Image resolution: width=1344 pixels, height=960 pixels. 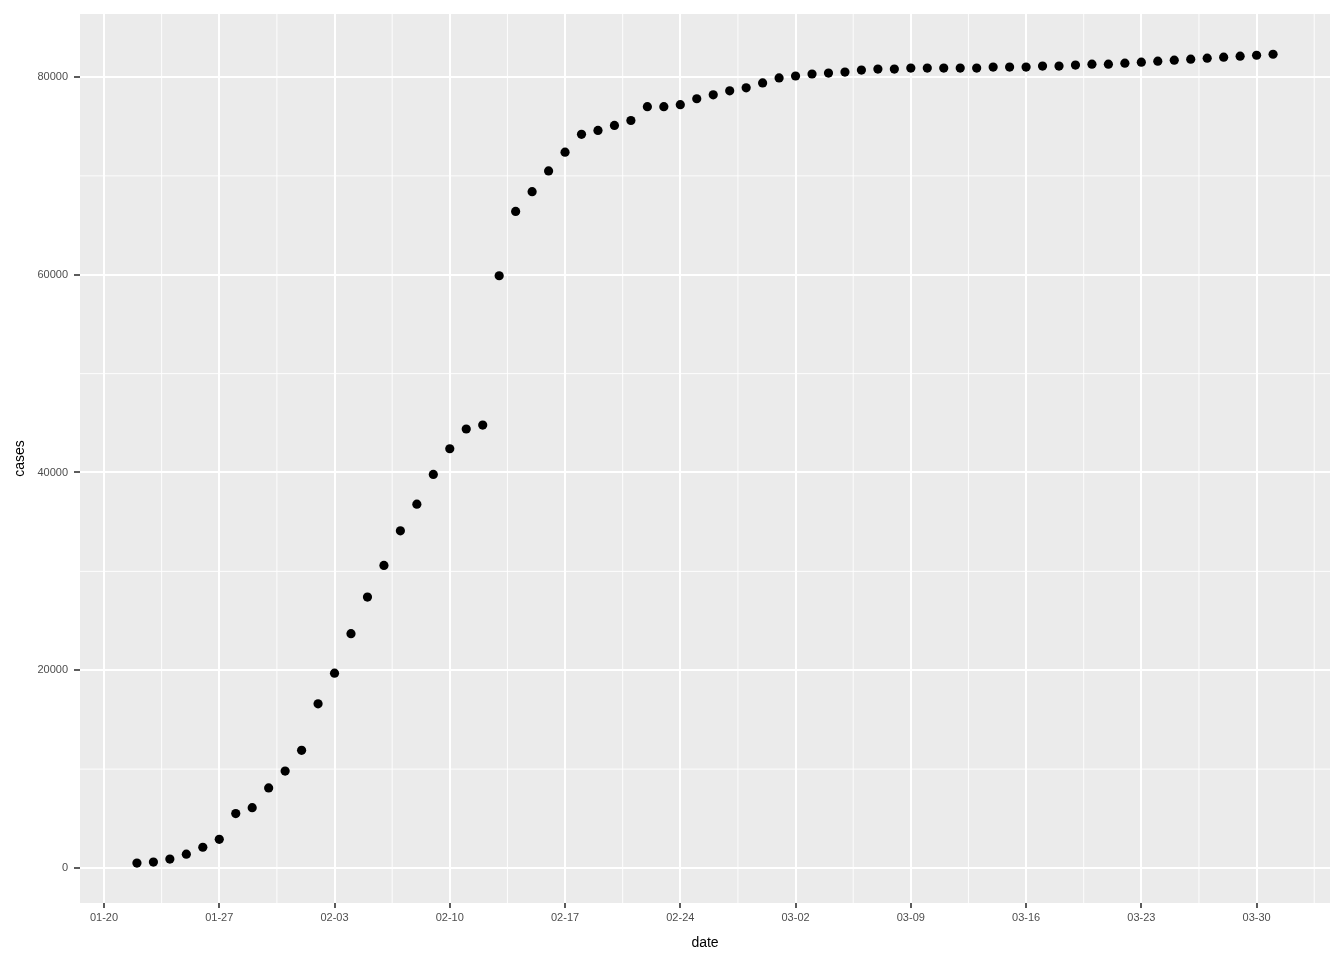 What do you see at coordinates (1256, 916) in the screenshot?
I see `x-tick-label: 03-30` at bounding box center [1256, 916].